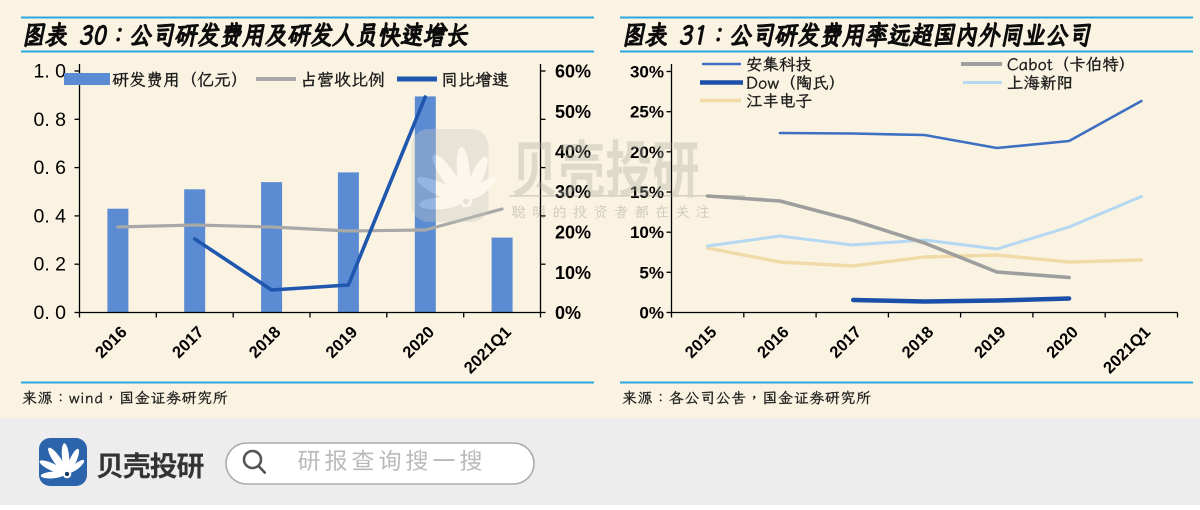 The width and height of the screenshot is (1200, 510). I want to click on svg-text: 5%, so click(651, 272).